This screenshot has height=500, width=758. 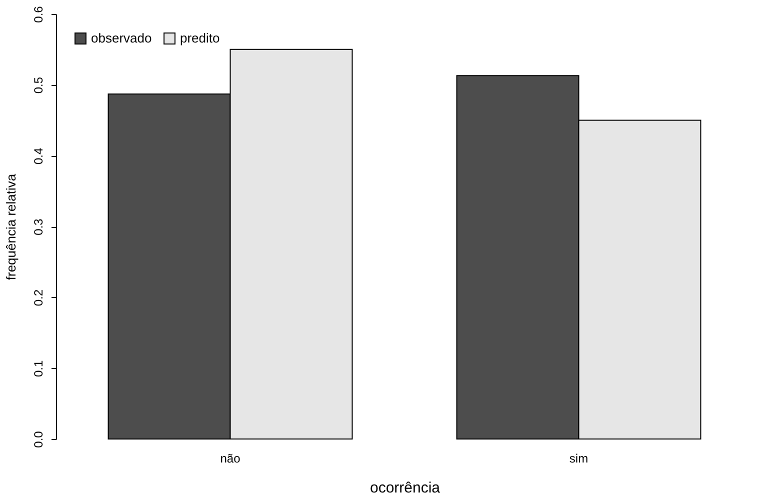 What do you see at coordinates (39, 297) in the screenshot?
I see `y-tick-label: 0.2` at bounding box center [39, 297].